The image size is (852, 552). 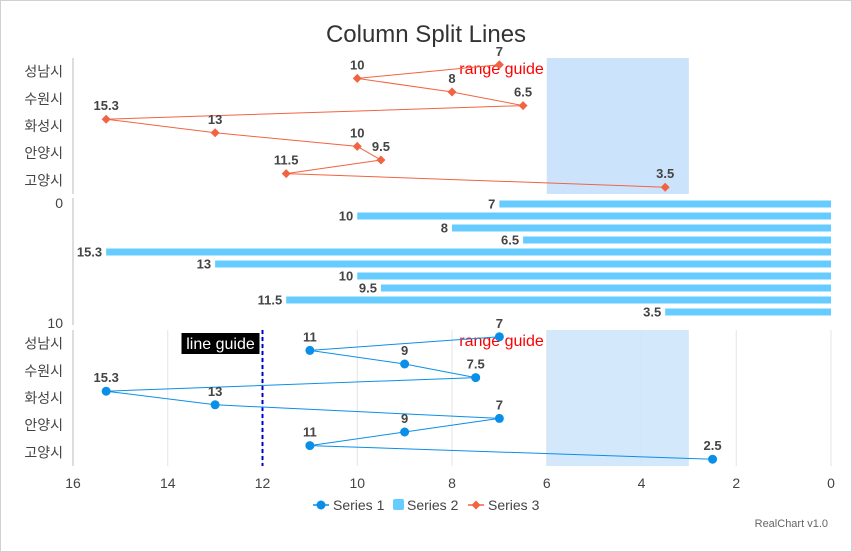 What do you see at coordinates (215, 119) in the screenshot?
I see `series-3-data-label: 13` at bounding box center [215, 119].